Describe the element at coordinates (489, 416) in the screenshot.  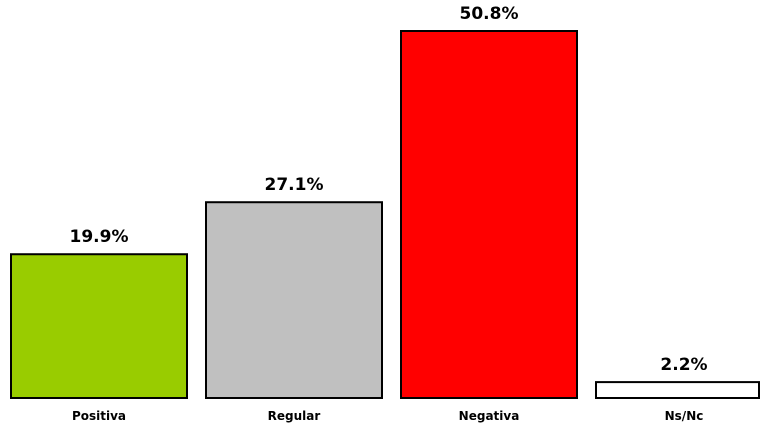
I see `category-label-negativa: Negativa` at that location.